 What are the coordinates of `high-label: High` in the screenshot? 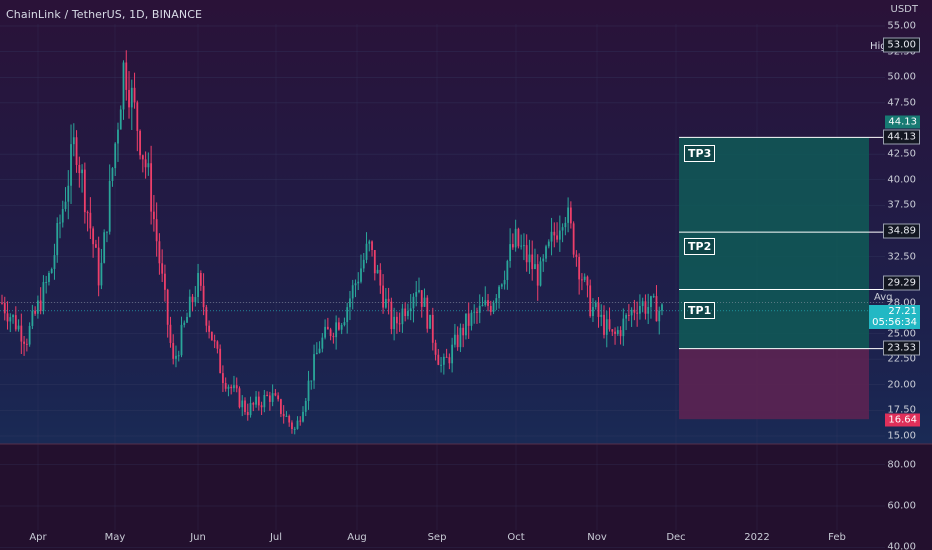 It's located at (881, 46).